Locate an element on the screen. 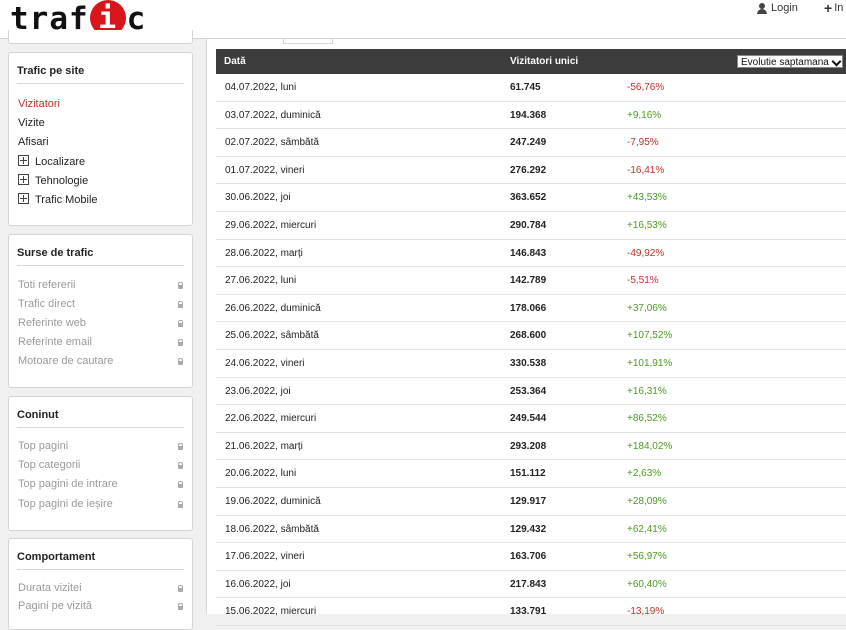  table-row: 21.06.2022, marți 293.208 +184,02% is located at coordinates (531, 447).